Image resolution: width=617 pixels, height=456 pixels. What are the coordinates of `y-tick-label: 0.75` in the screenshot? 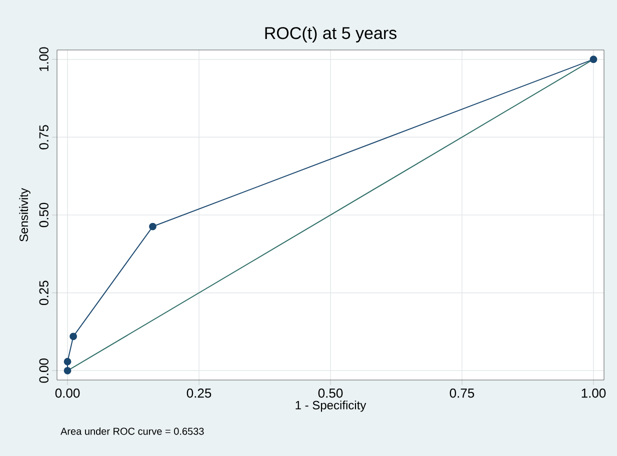 It's located at (43, 137).